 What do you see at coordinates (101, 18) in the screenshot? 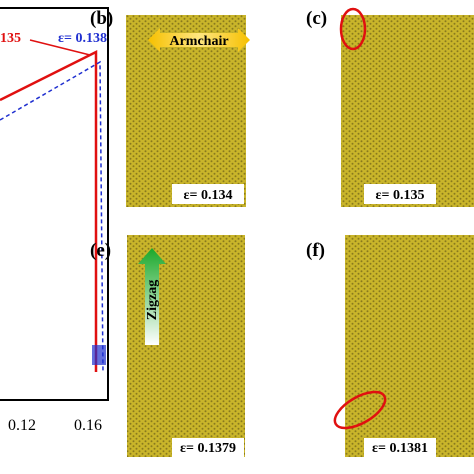
I see `panel-label: (b)` at bounding box center [101, 18].